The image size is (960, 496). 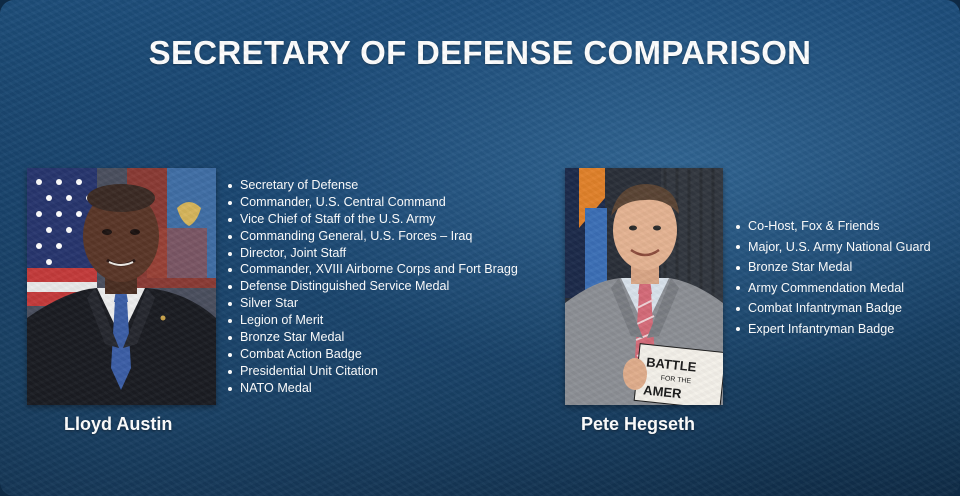 What do you see at coordinates (372, 371) in the screenshot?
I see `list-item: Presidential Unit Citation` at bounding box center [372, 371].